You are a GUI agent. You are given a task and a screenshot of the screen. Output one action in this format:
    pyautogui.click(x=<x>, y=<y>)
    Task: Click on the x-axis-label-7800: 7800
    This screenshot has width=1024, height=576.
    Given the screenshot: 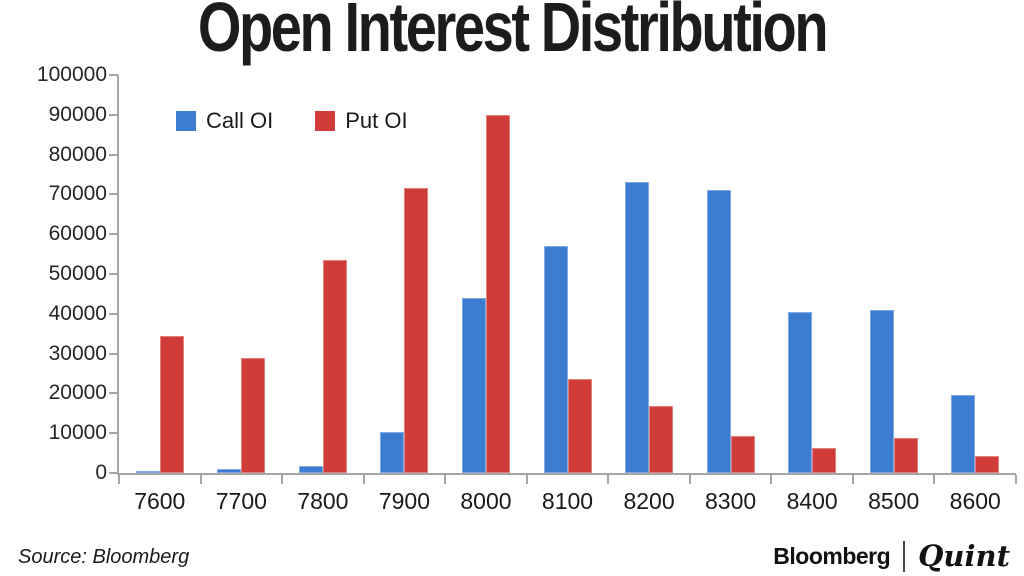 What is the action you would take?
    pyautogui.click(x=323, y=501)
    